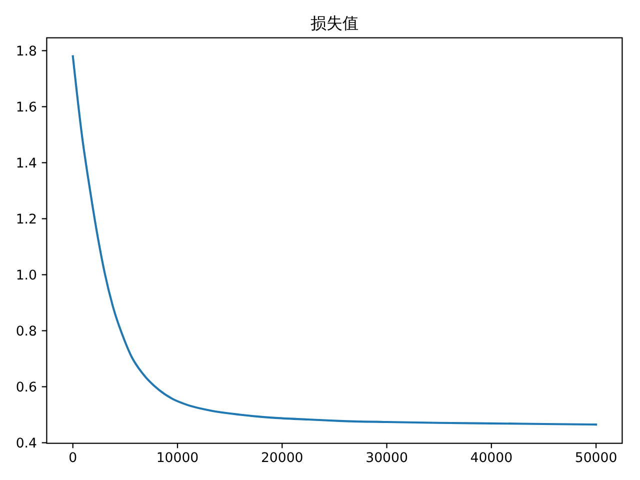 The height and width of the screenshot is (480, 640). Describe the element at coordinates (26, 108) in the screenshot. I see `y-tick-label: 1.6` at that location.